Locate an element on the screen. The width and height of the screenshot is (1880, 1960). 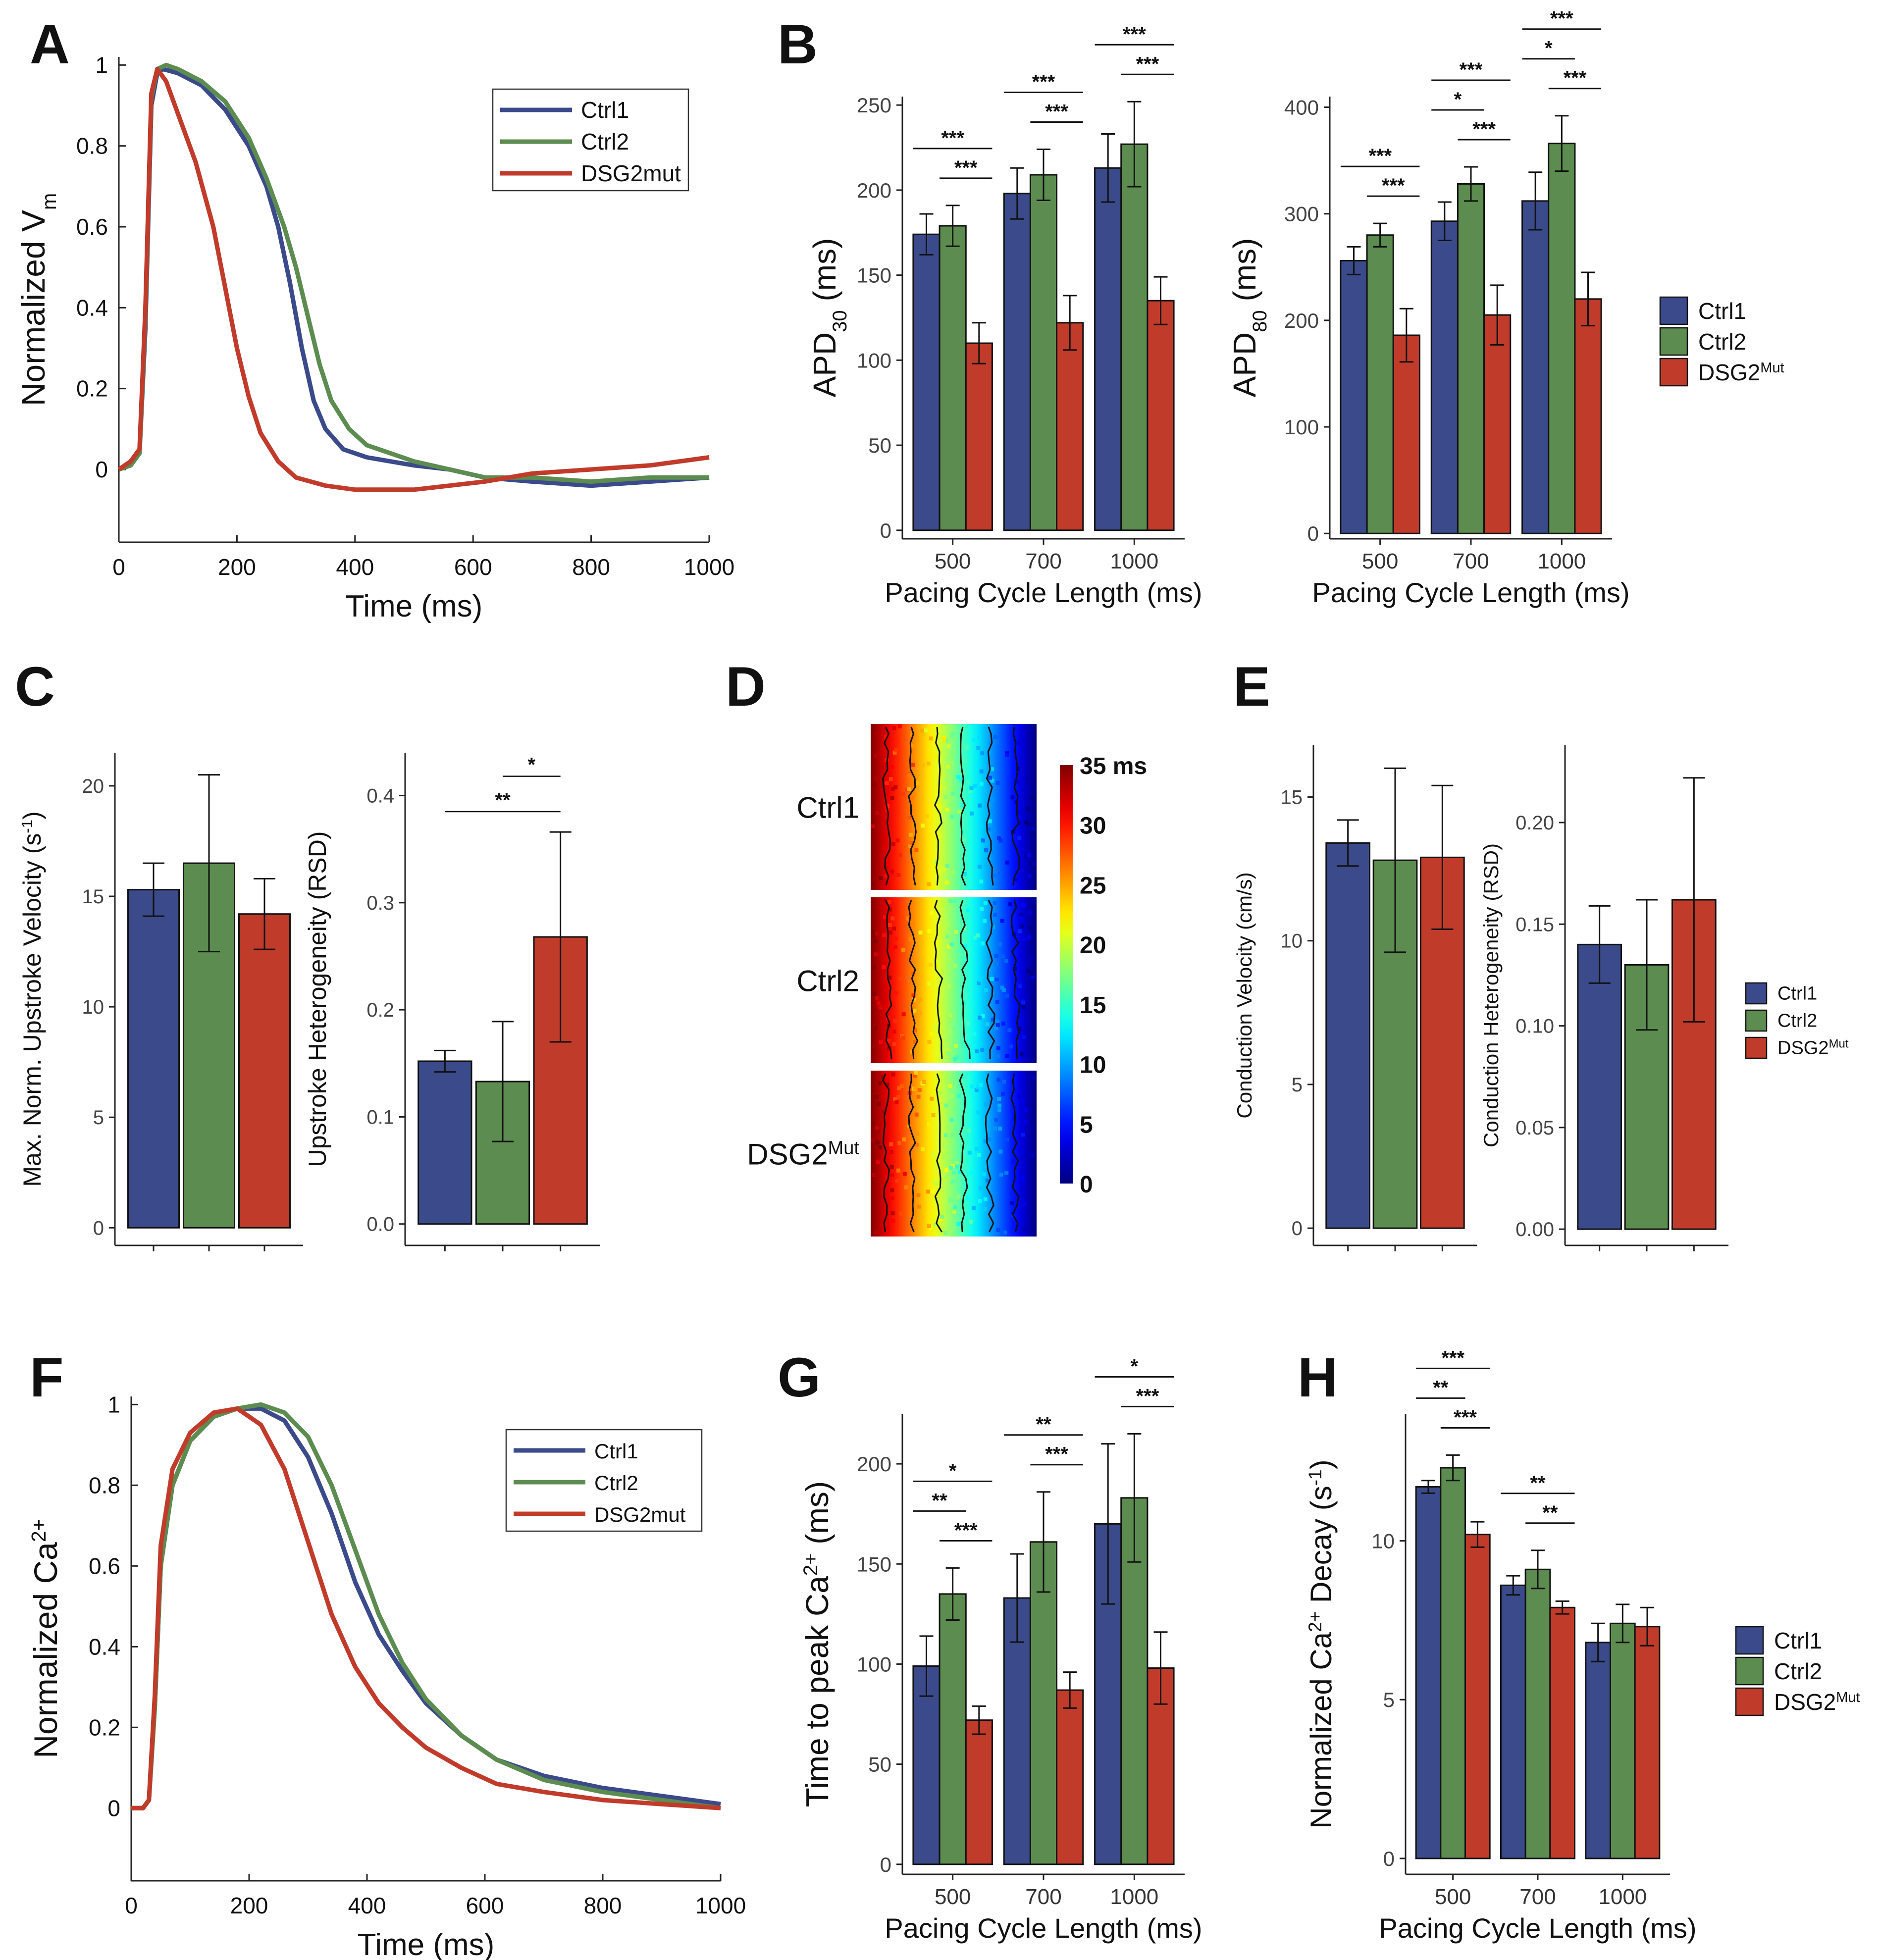
y-tick-label: 400 is located at coordinates (1302, 107).